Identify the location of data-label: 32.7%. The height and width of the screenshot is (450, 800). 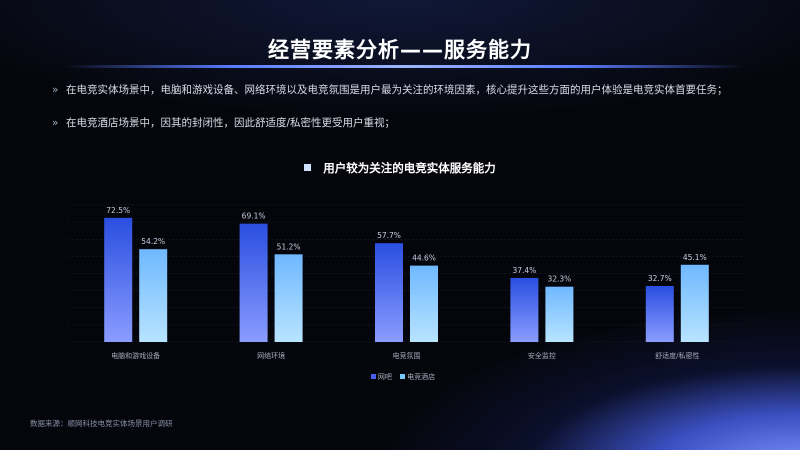
(660, 278).